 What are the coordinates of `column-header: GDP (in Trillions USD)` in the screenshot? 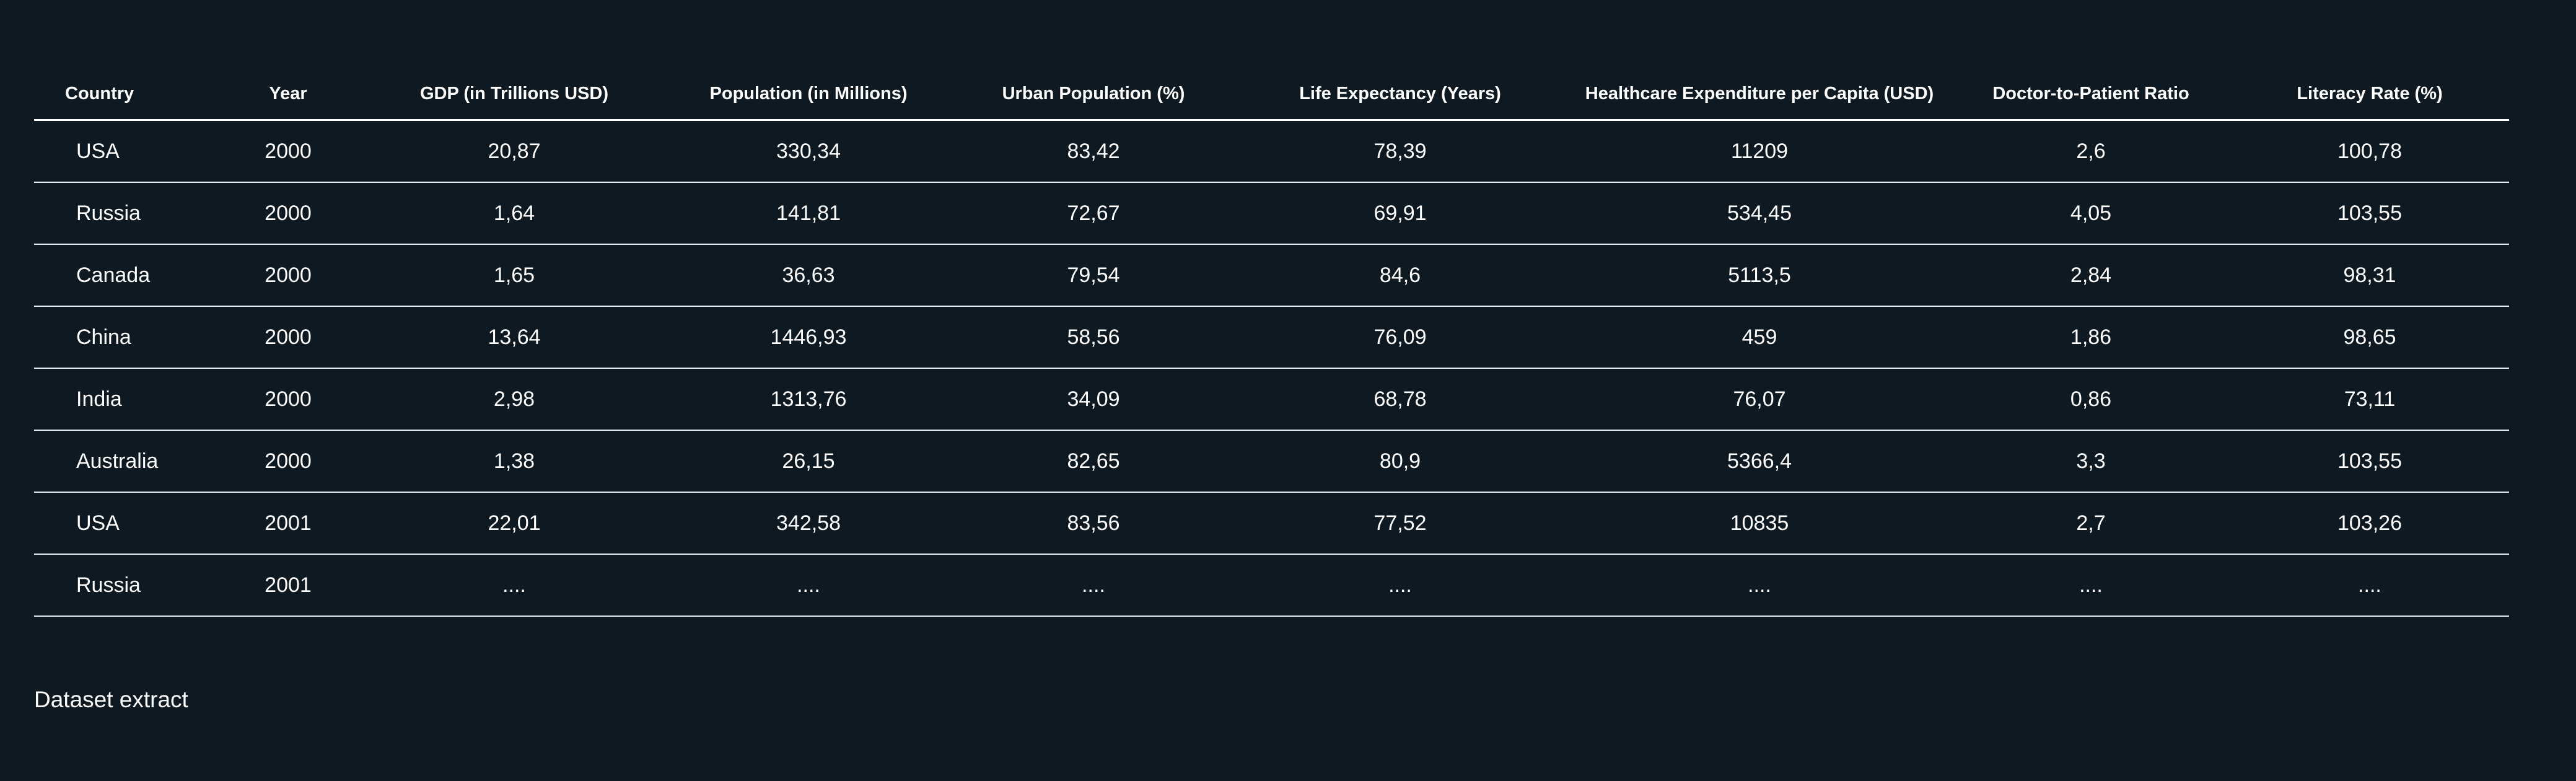 It's located at (514, 95).